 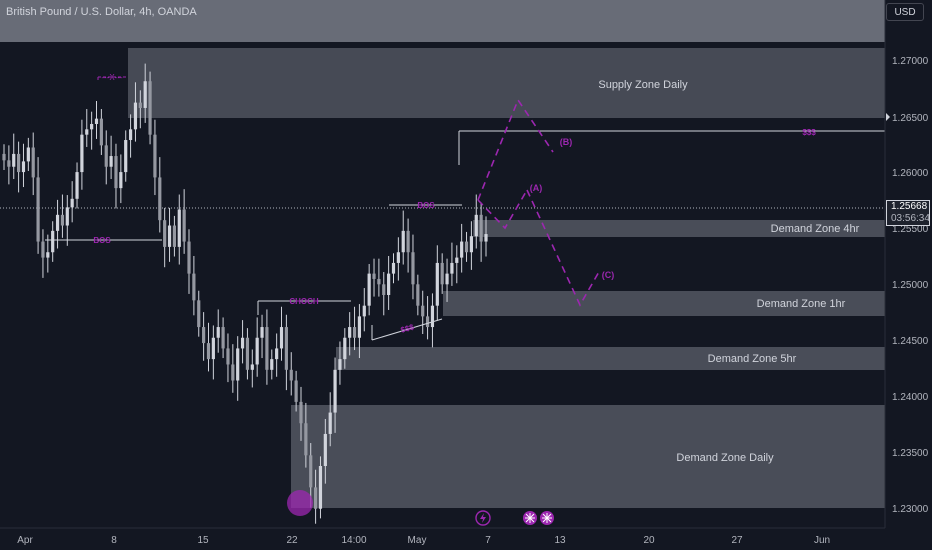 I want to click on event-icons, so click(x=514, y=518).